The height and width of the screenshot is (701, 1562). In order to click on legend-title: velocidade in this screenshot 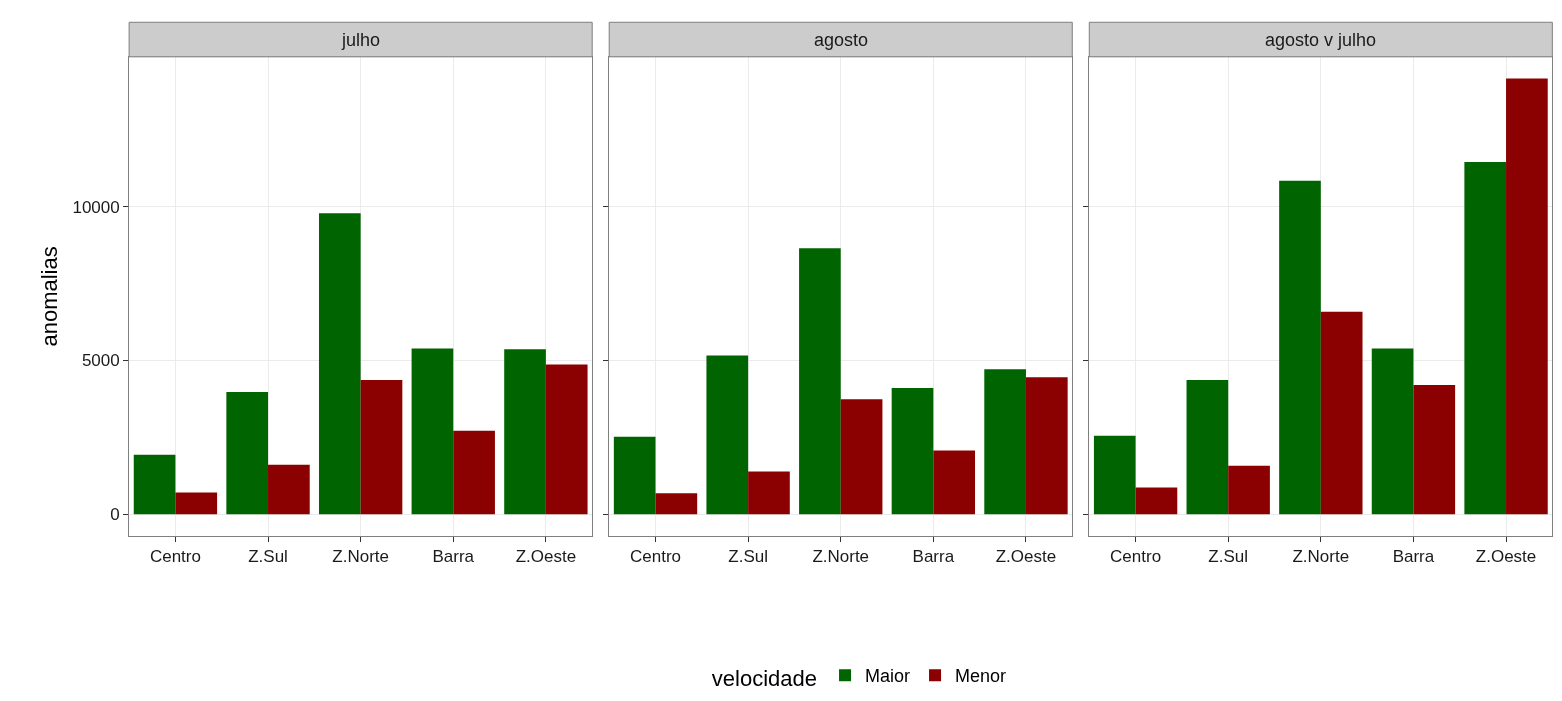, I will do `click(764, 678)`.